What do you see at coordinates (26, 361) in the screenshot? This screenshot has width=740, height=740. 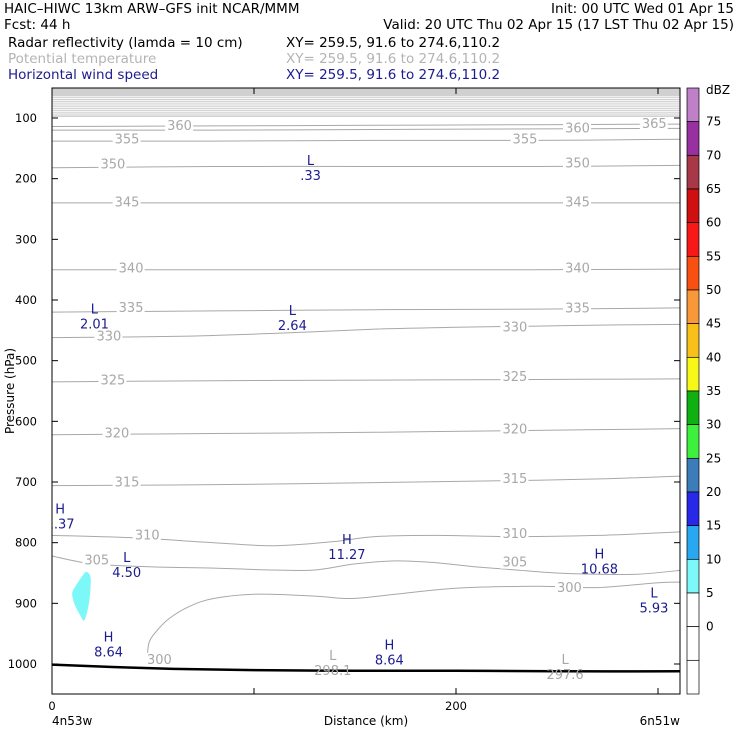 I see `y-tick-label: 500` at bounding box center [26, 361].